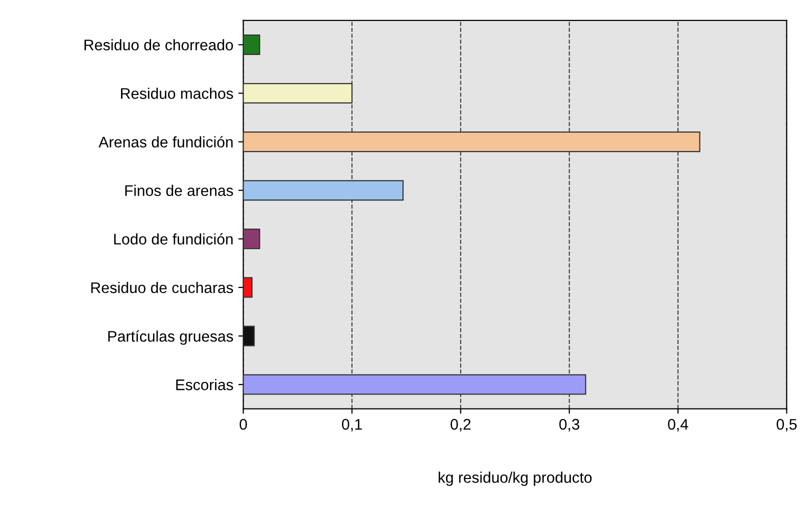  Describe the element at coordinates (515, 479) in the screenshot. I see `x-axis-title: kg residuo/kg producto` at that location.